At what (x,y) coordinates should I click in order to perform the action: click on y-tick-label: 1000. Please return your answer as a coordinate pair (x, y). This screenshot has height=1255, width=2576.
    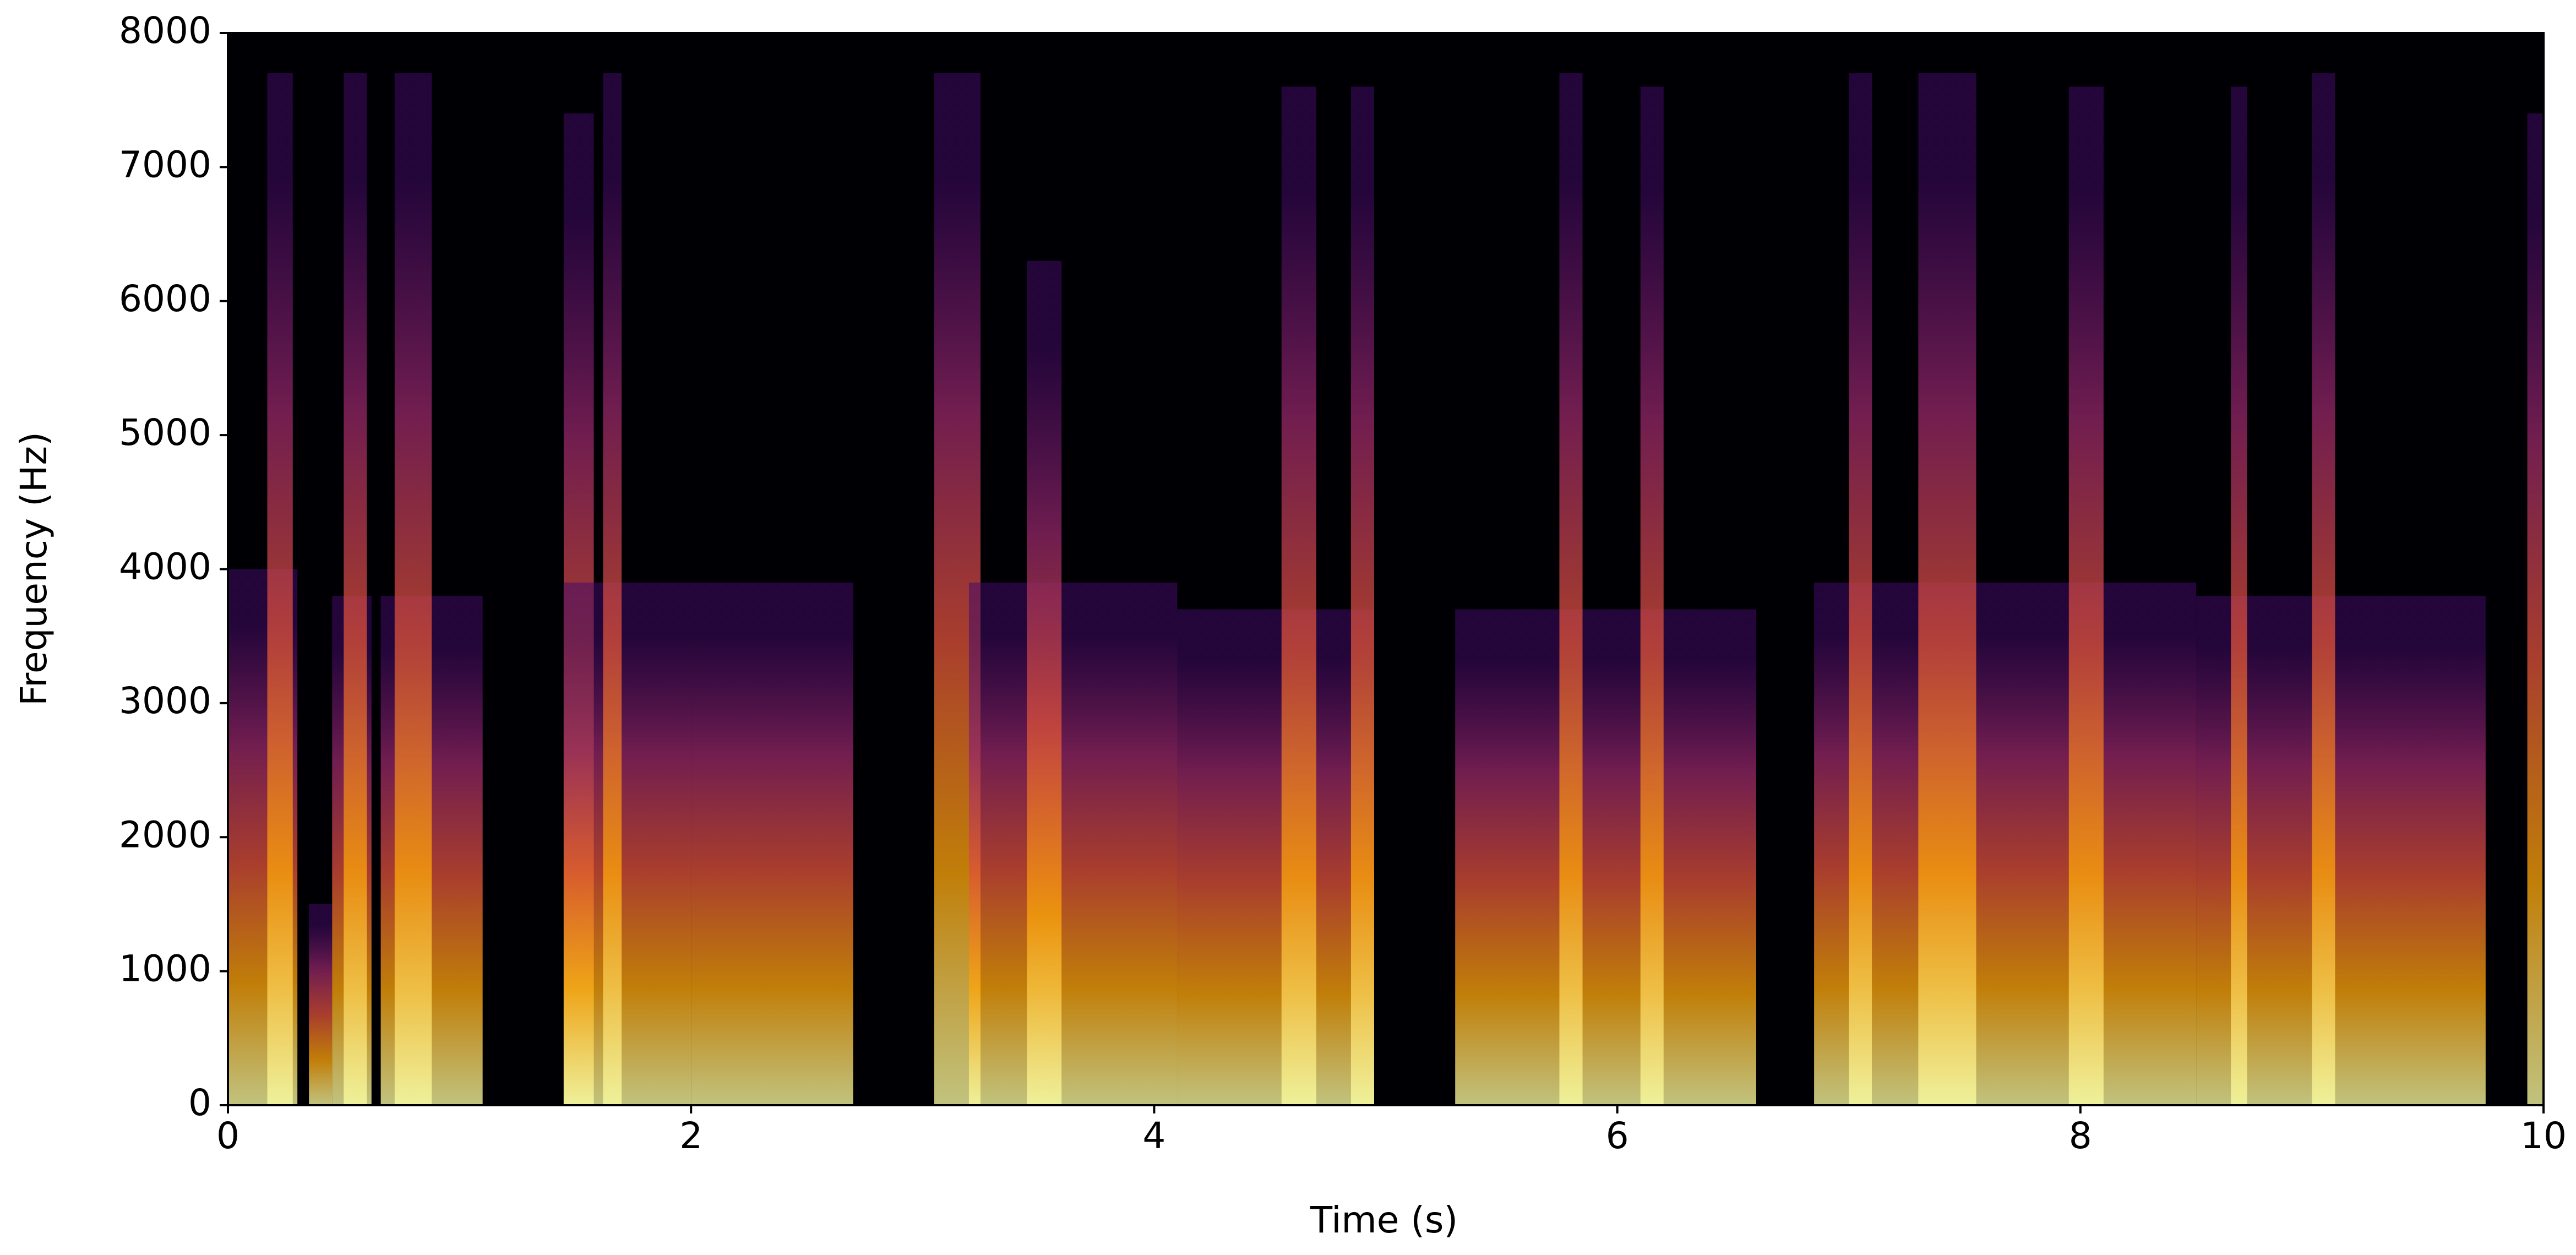
    Looking at the image, I should click on (165, 969).